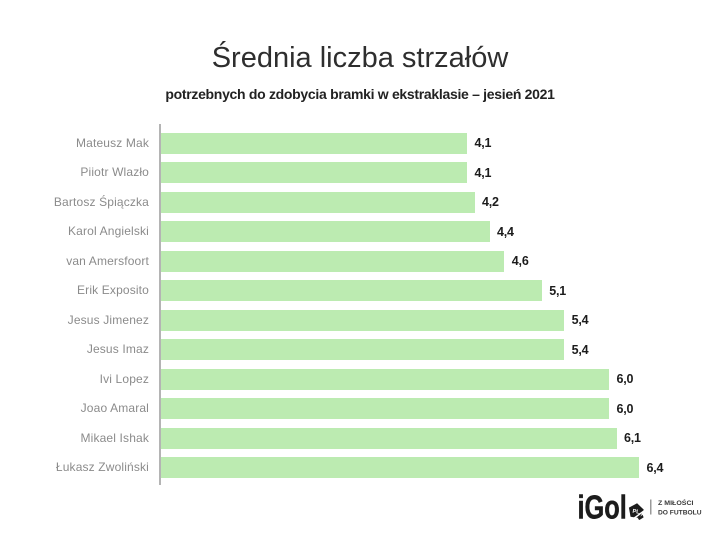 This screenshot has width=720, height=540. I want to click on svg-text: iGol, so click(602, 508).